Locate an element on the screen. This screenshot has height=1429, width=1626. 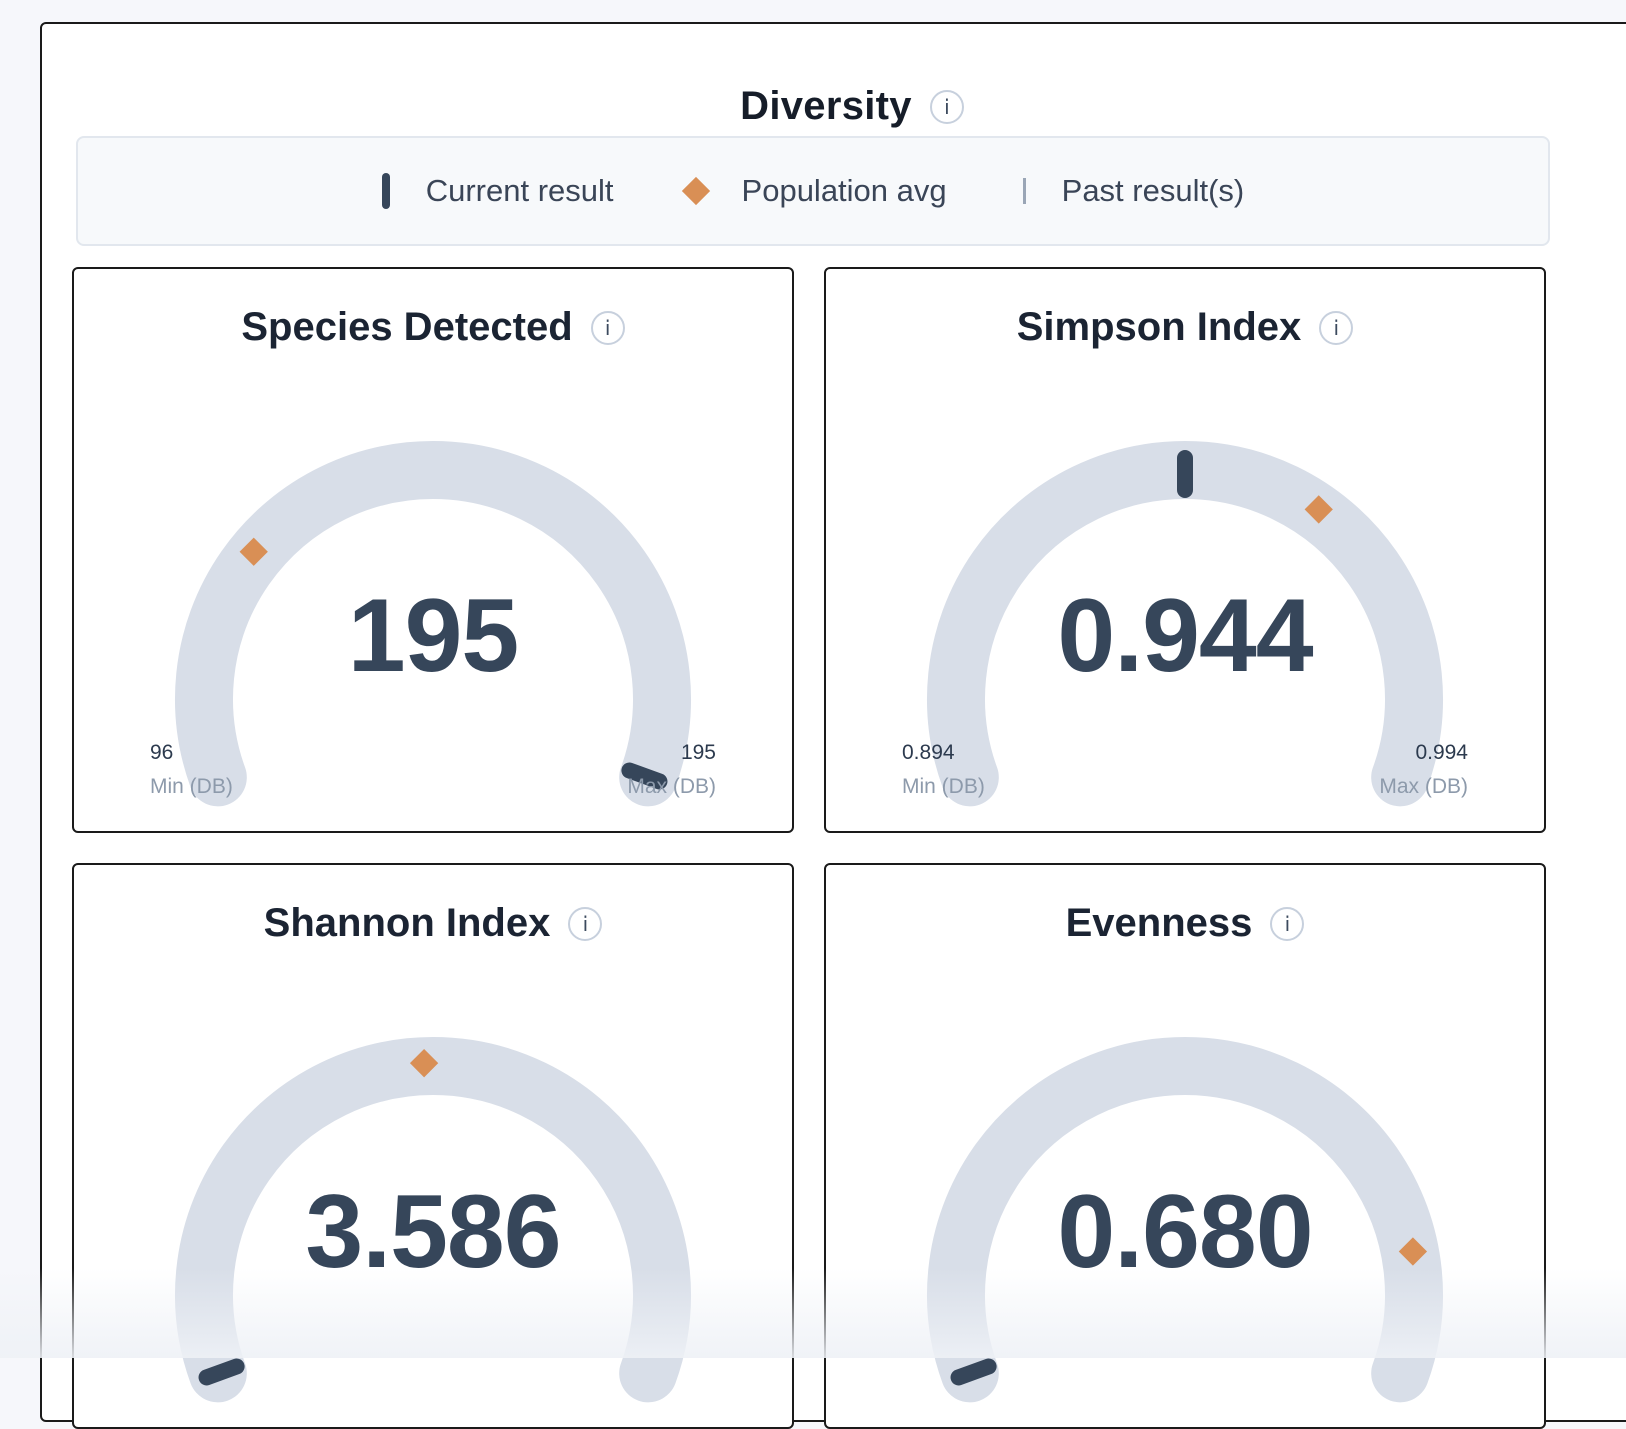
gauge-max: 195 Max (DB) is located at coordinates (671, 770).